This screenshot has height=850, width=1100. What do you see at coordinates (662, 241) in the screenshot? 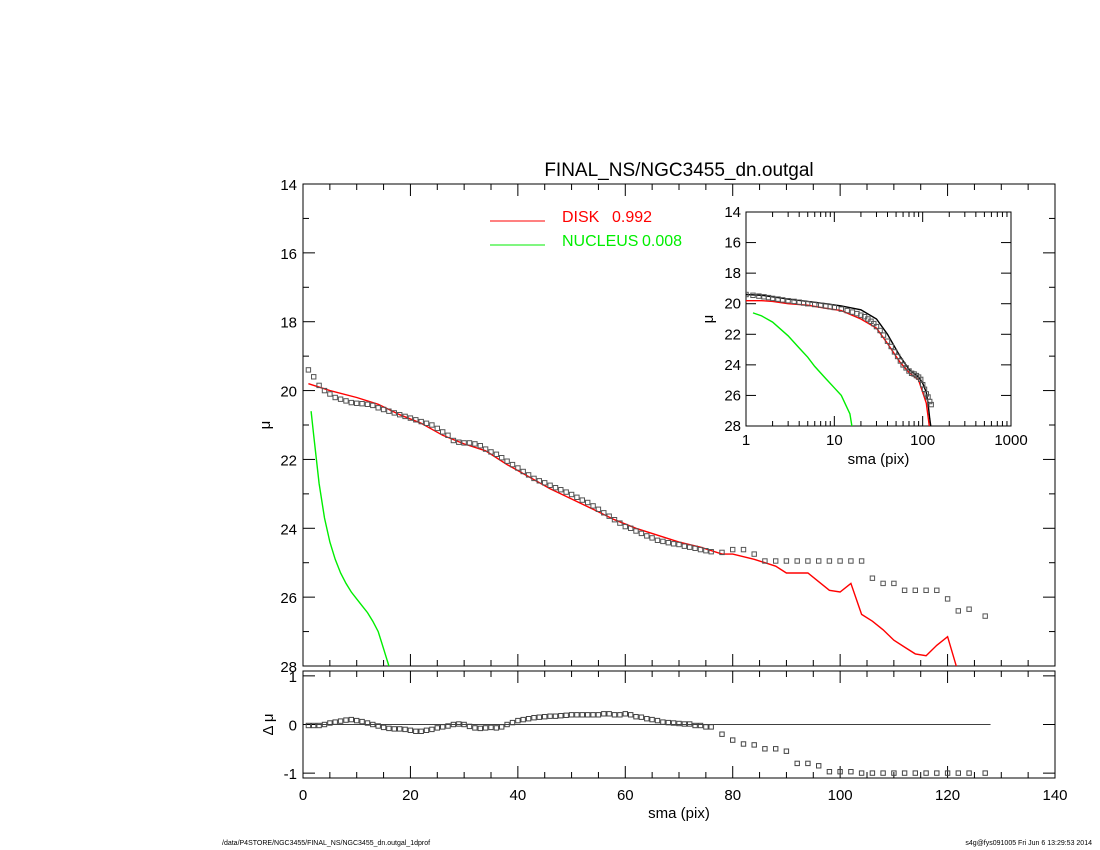
I see `legend-value: 0.008` at bounding box center [662, 241].